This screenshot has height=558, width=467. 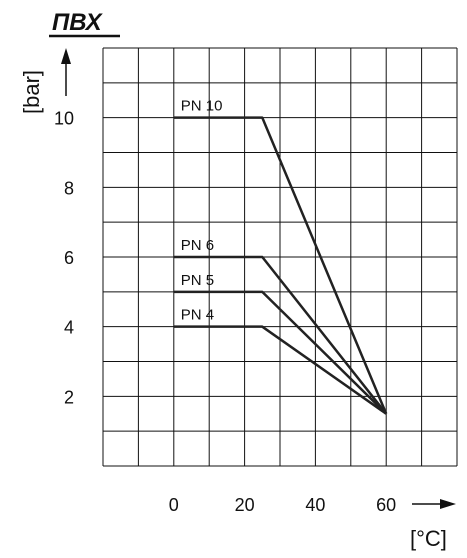 I want to click on y-tick-label: 2, so click(x=69, y=397).